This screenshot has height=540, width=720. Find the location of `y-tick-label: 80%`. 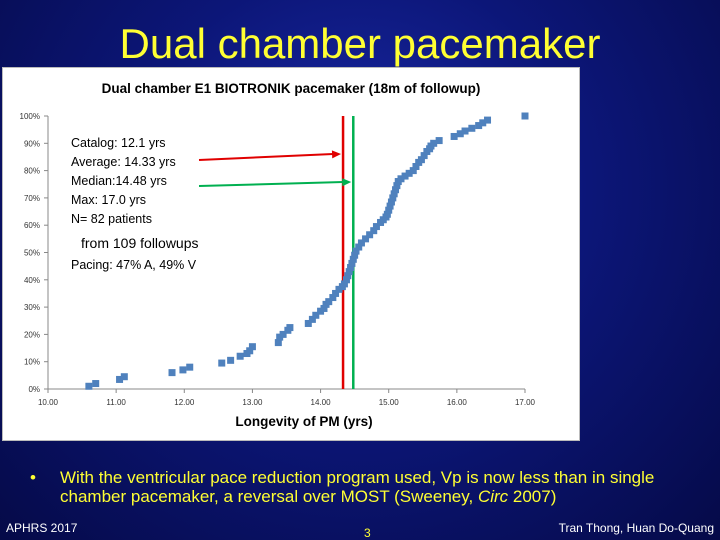

y-tick-label: 80% is located at coordinates (32, 171).